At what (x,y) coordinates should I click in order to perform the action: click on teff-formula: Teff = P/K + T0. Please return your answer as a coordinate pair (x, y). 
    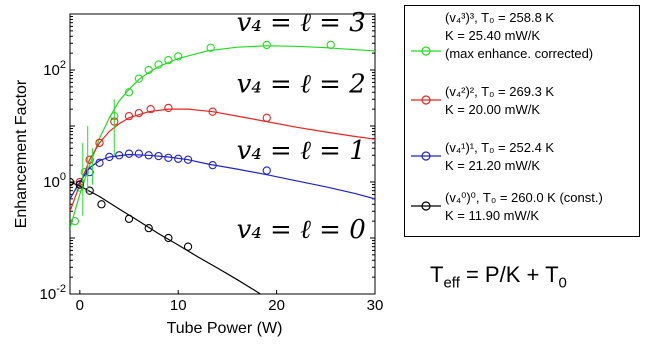
    Looking at the image, I should click on (498, 276).